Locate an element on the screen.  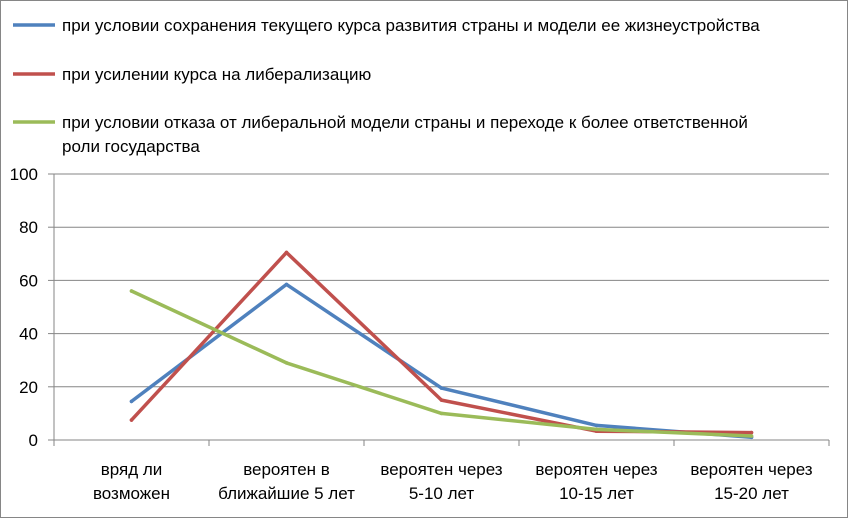
x-tick-label: 15-20 лет is located at coordinates (751, 493).